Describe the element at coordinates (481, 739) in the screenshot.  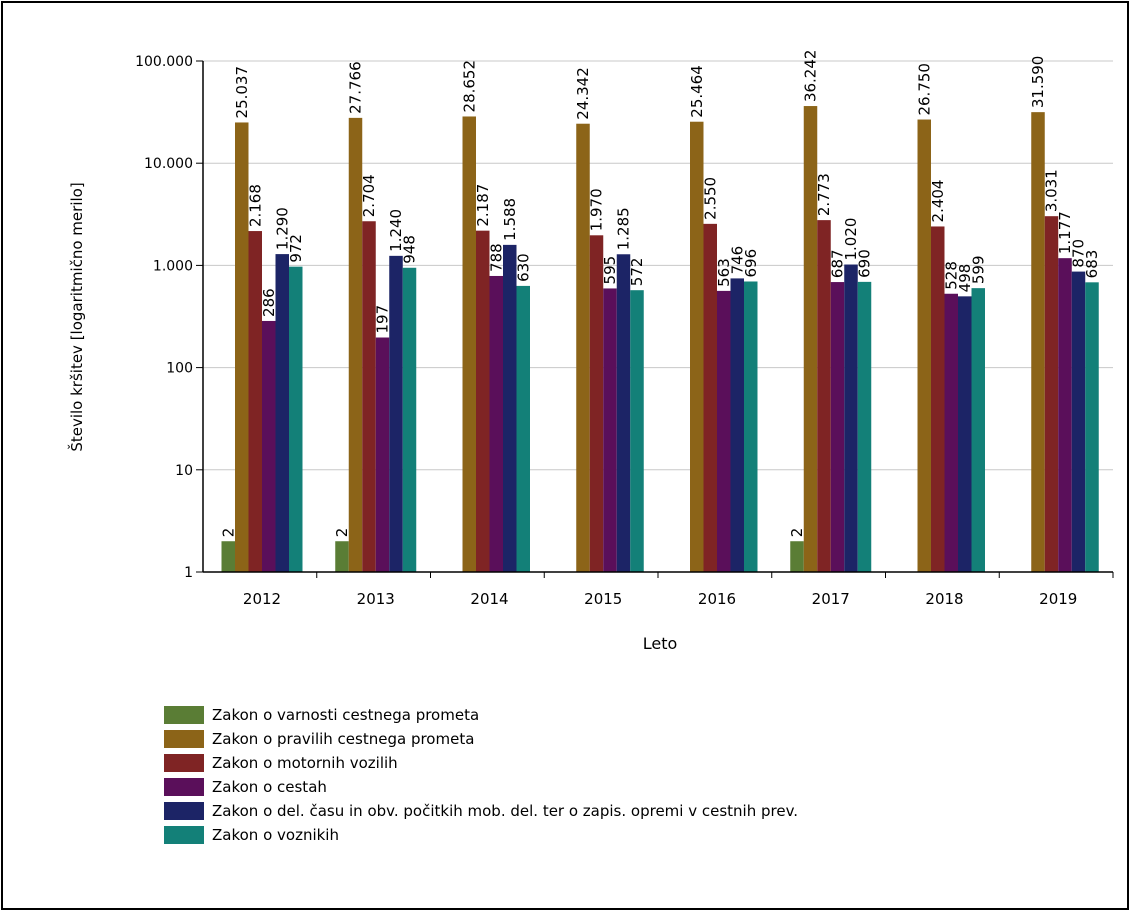
I see `legend-item: Zakon o pravilih cestnega prometa` at that location.